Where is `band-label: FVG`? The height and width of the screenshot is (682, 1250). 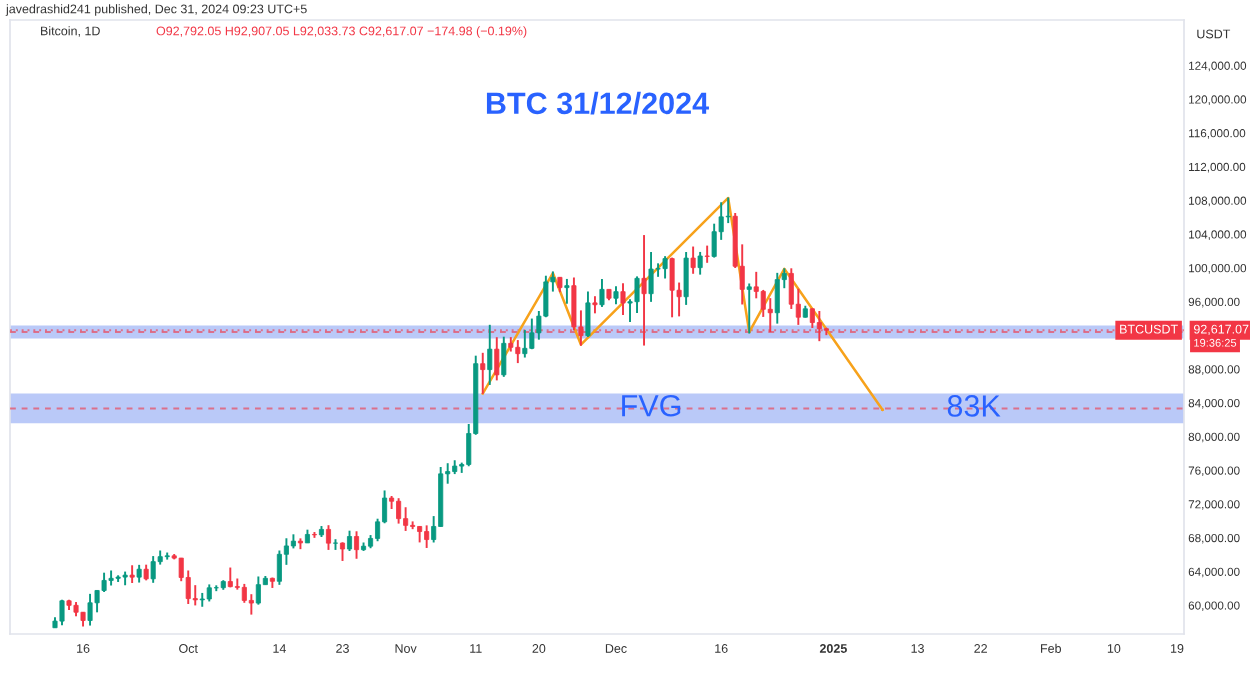 band-label: FVG is located at coordinates (651, 405).